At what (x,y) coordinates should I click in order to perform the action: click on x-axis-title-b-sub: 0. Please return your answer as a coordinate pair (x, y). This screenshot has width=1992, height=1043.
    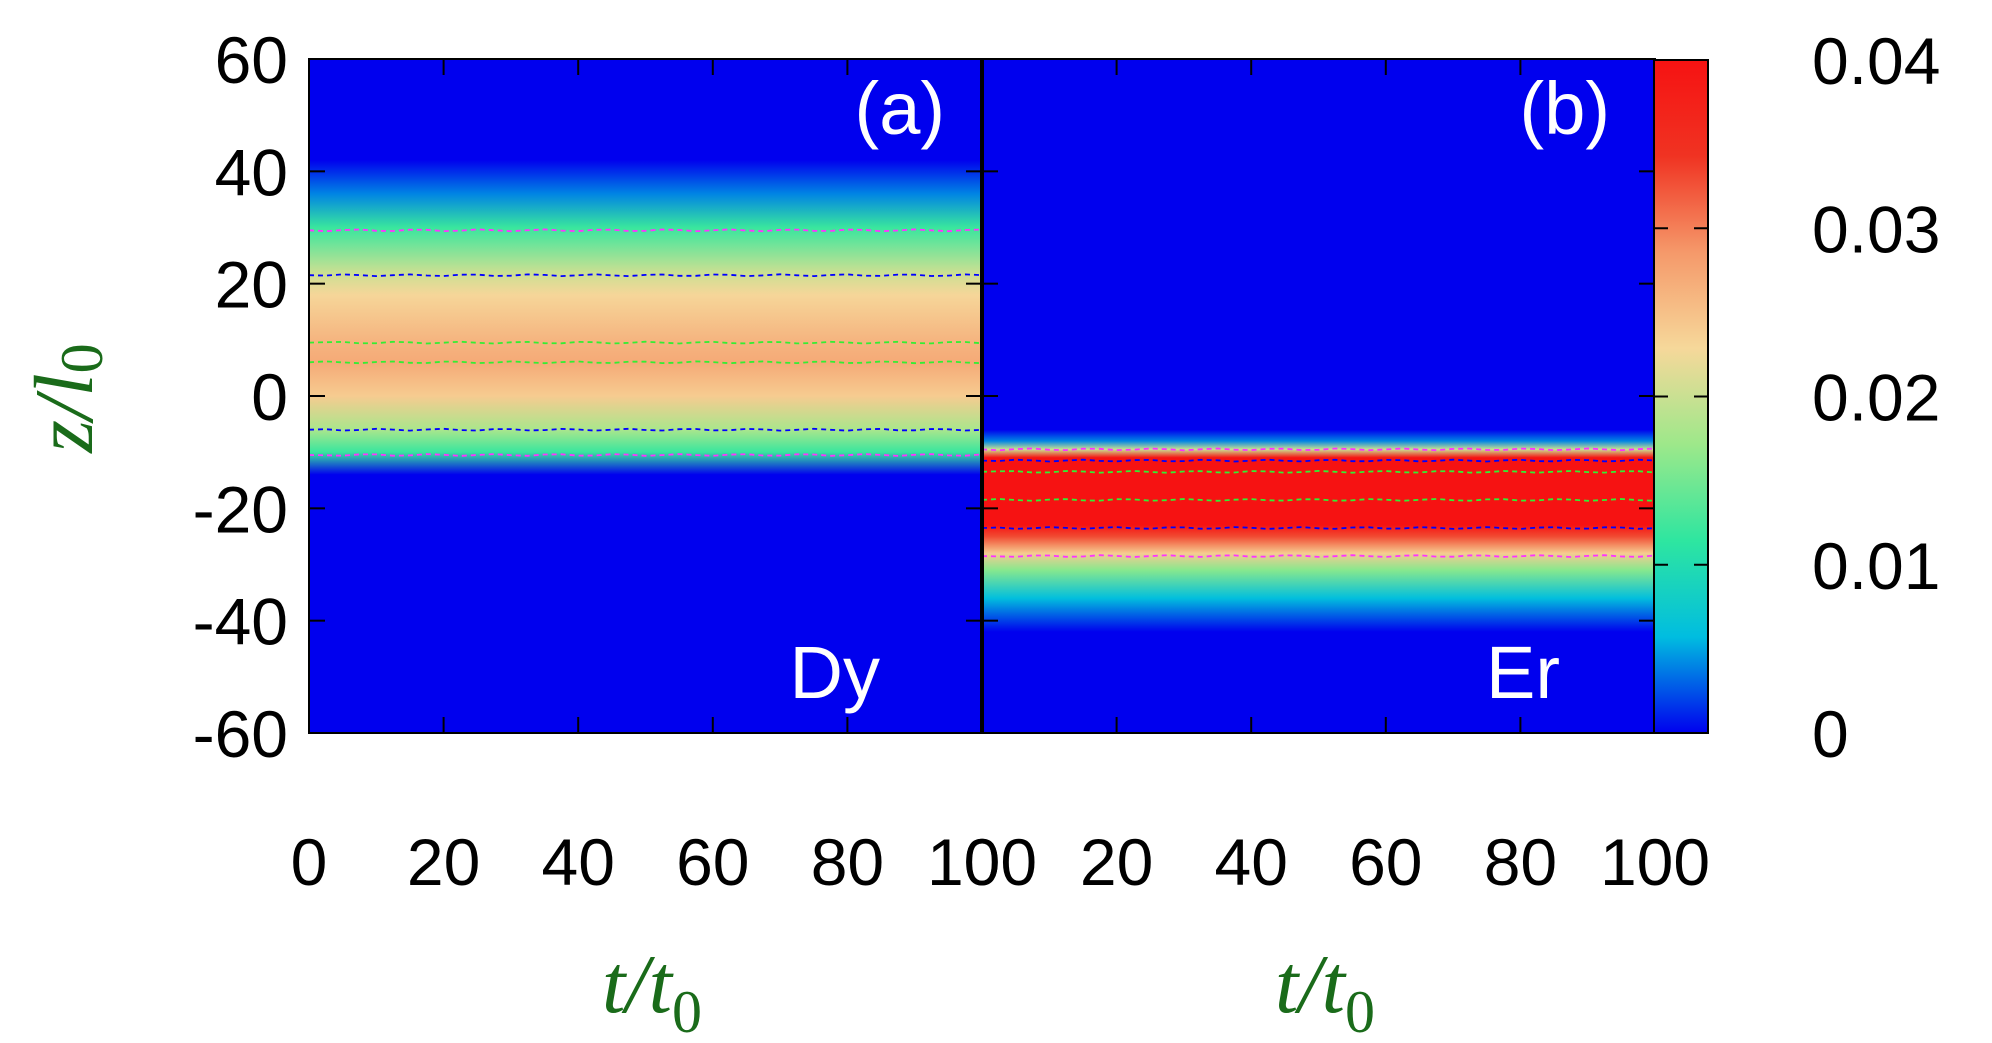
    Looking at the image, I should click on (1360, 1008).